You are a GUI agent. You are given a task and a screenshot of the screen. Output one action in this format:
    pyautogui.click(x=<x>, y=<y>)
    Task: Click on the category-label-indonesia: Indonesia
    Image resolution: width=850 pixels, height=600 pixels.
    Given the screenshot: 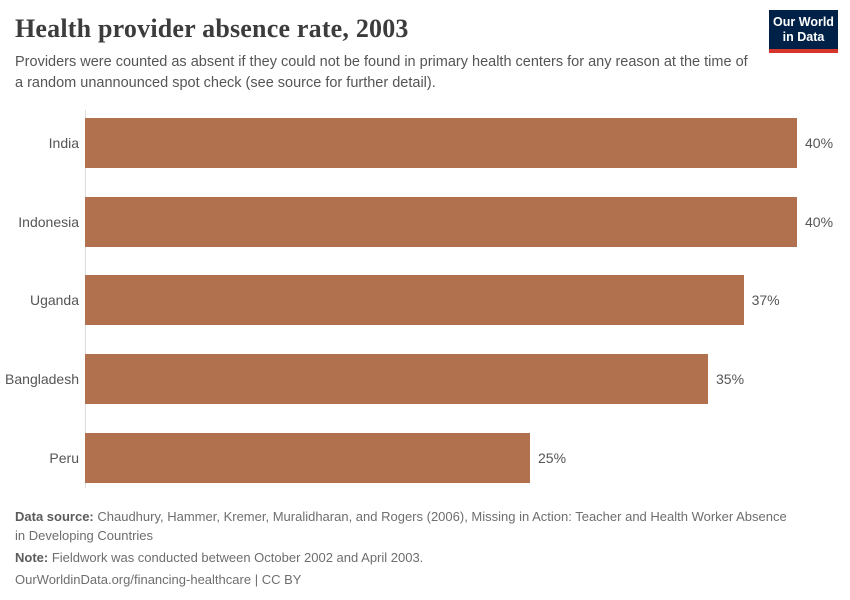 What is the action you would take?
    pyautogui.click(x=48, y=221)
    